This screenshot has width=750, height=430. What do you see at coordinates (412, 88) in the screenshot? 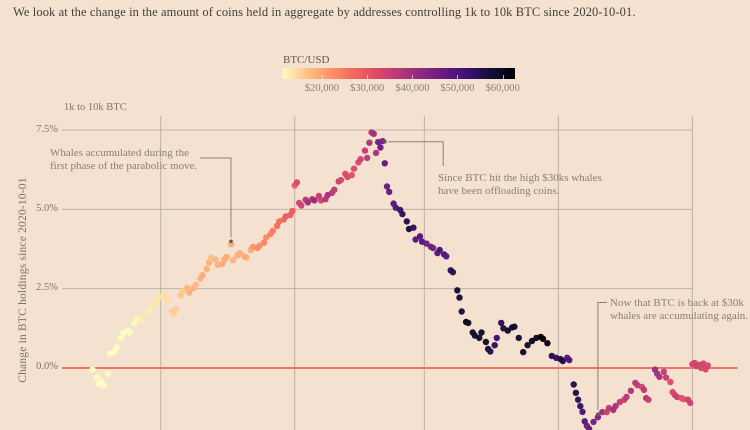
I see `legend-tick-label: $40,000` at bounding box center [412, 88].